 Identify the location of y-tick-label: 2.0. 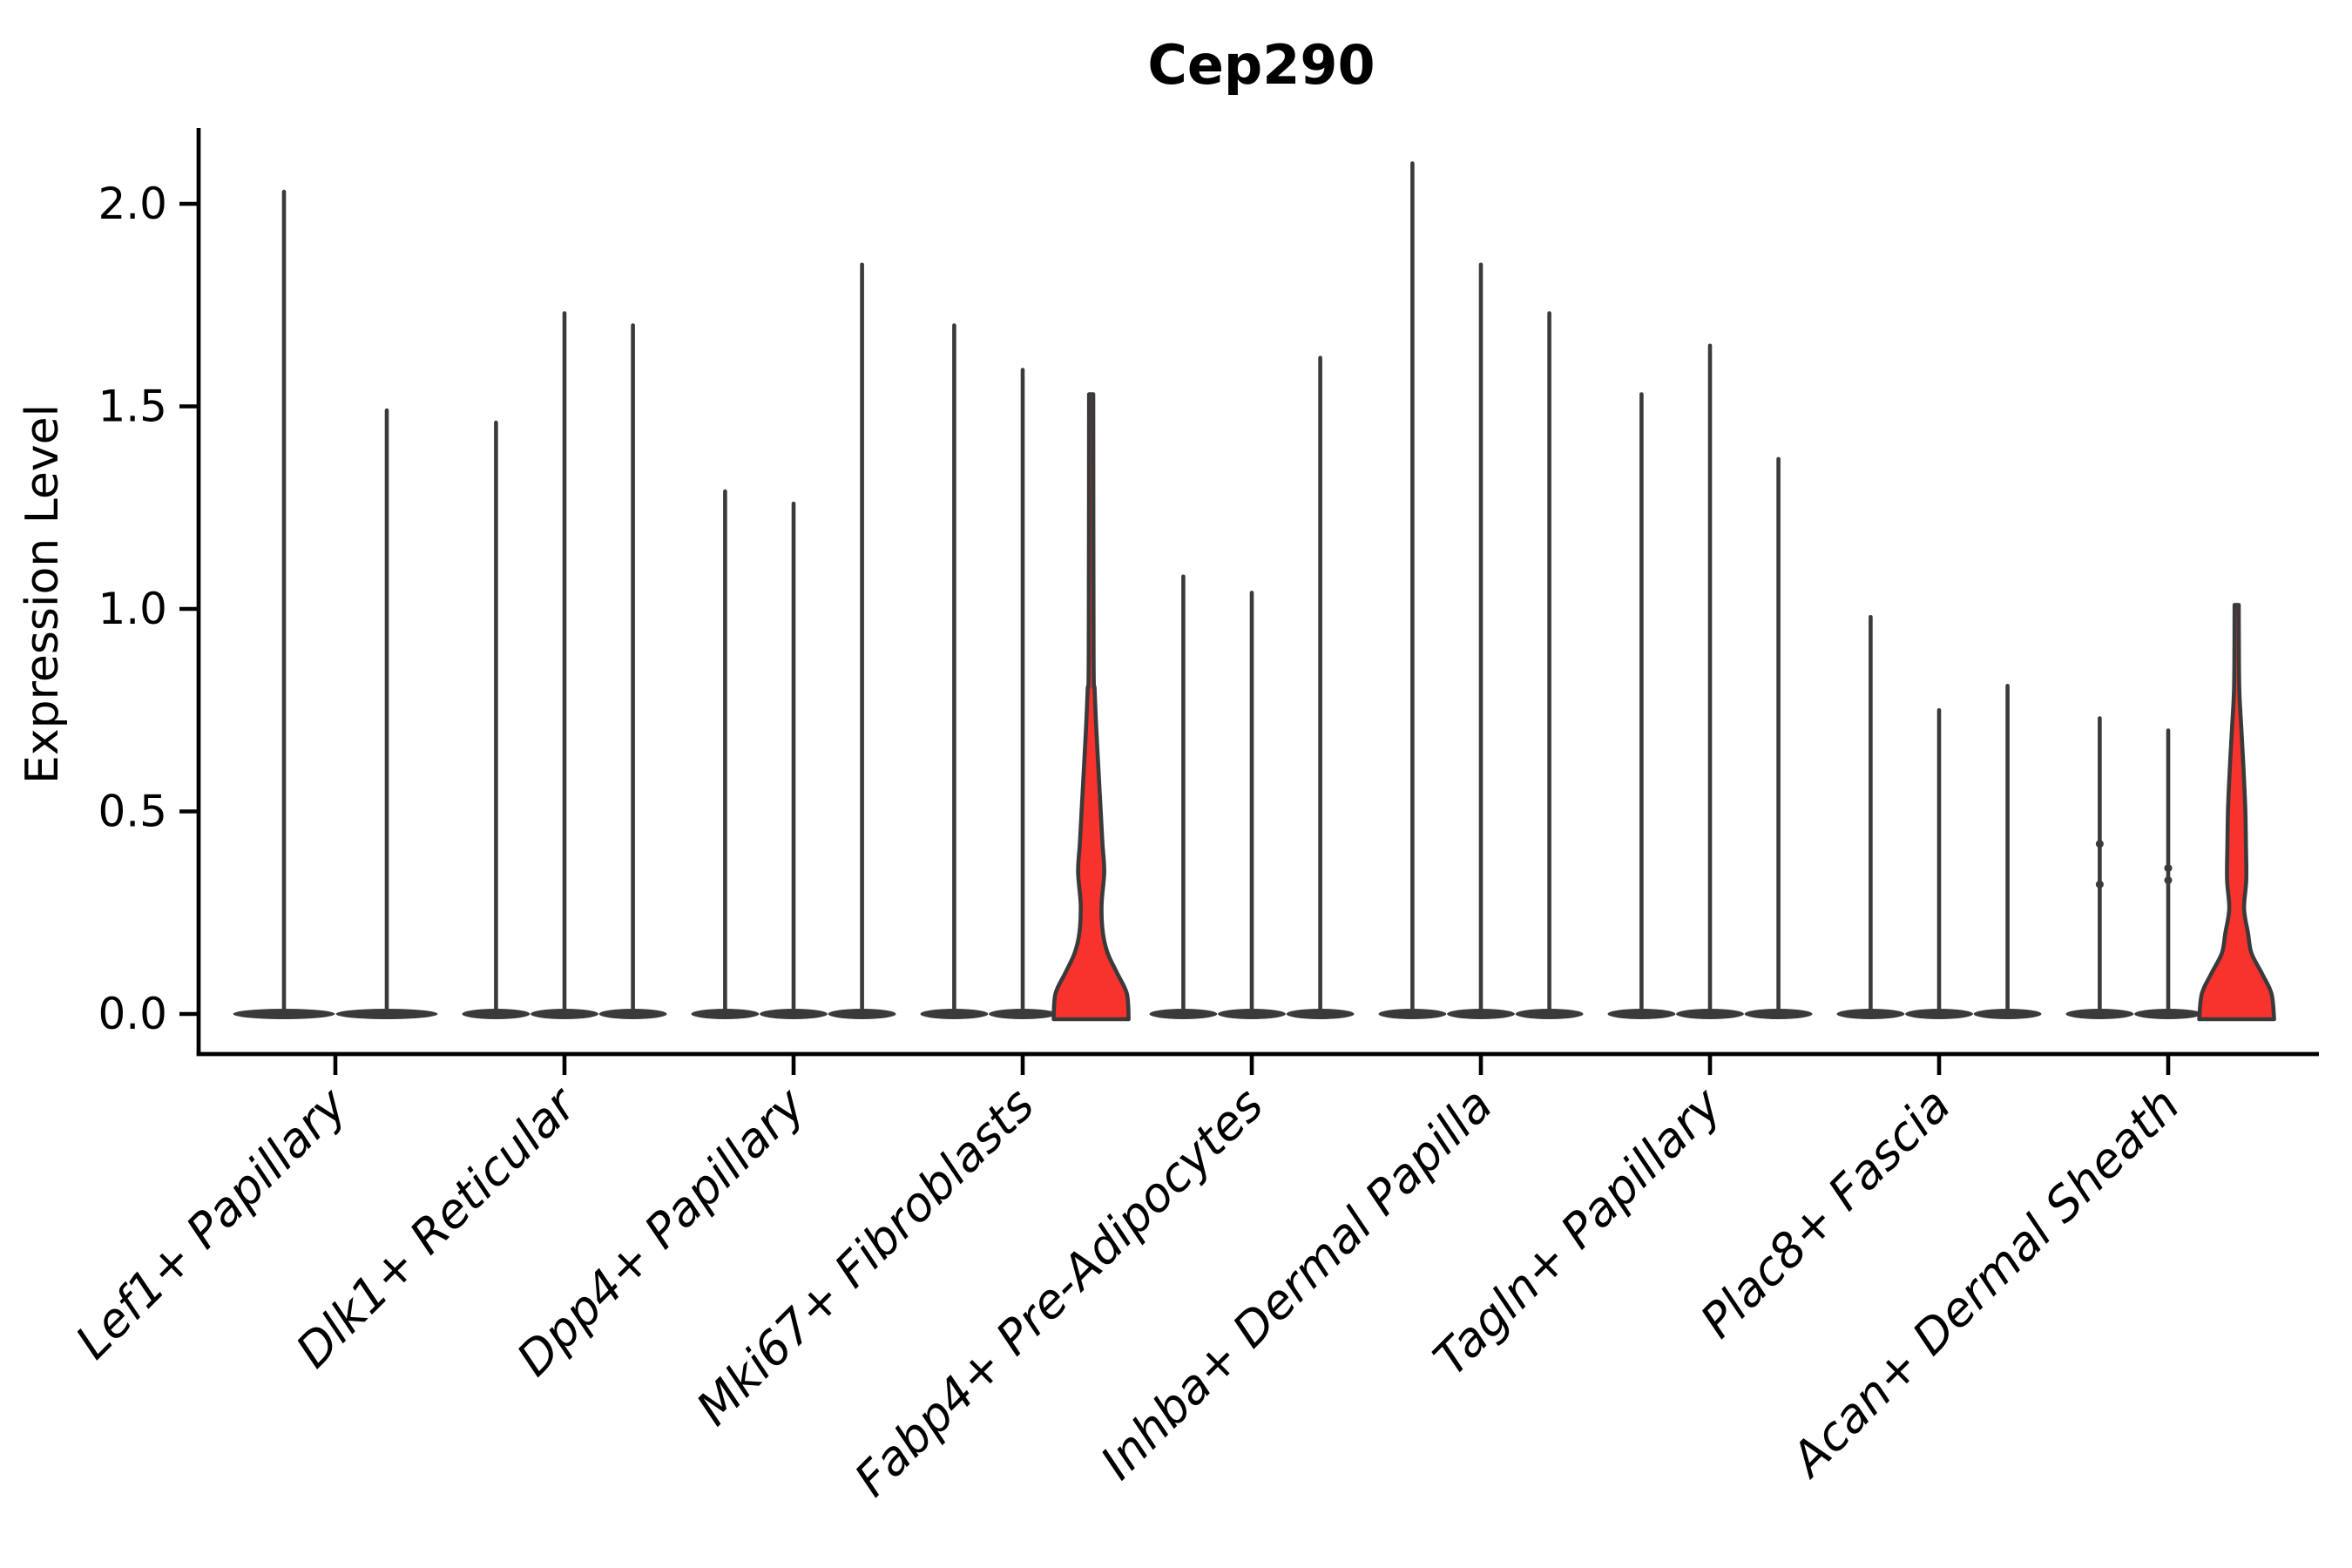
(132, 204).